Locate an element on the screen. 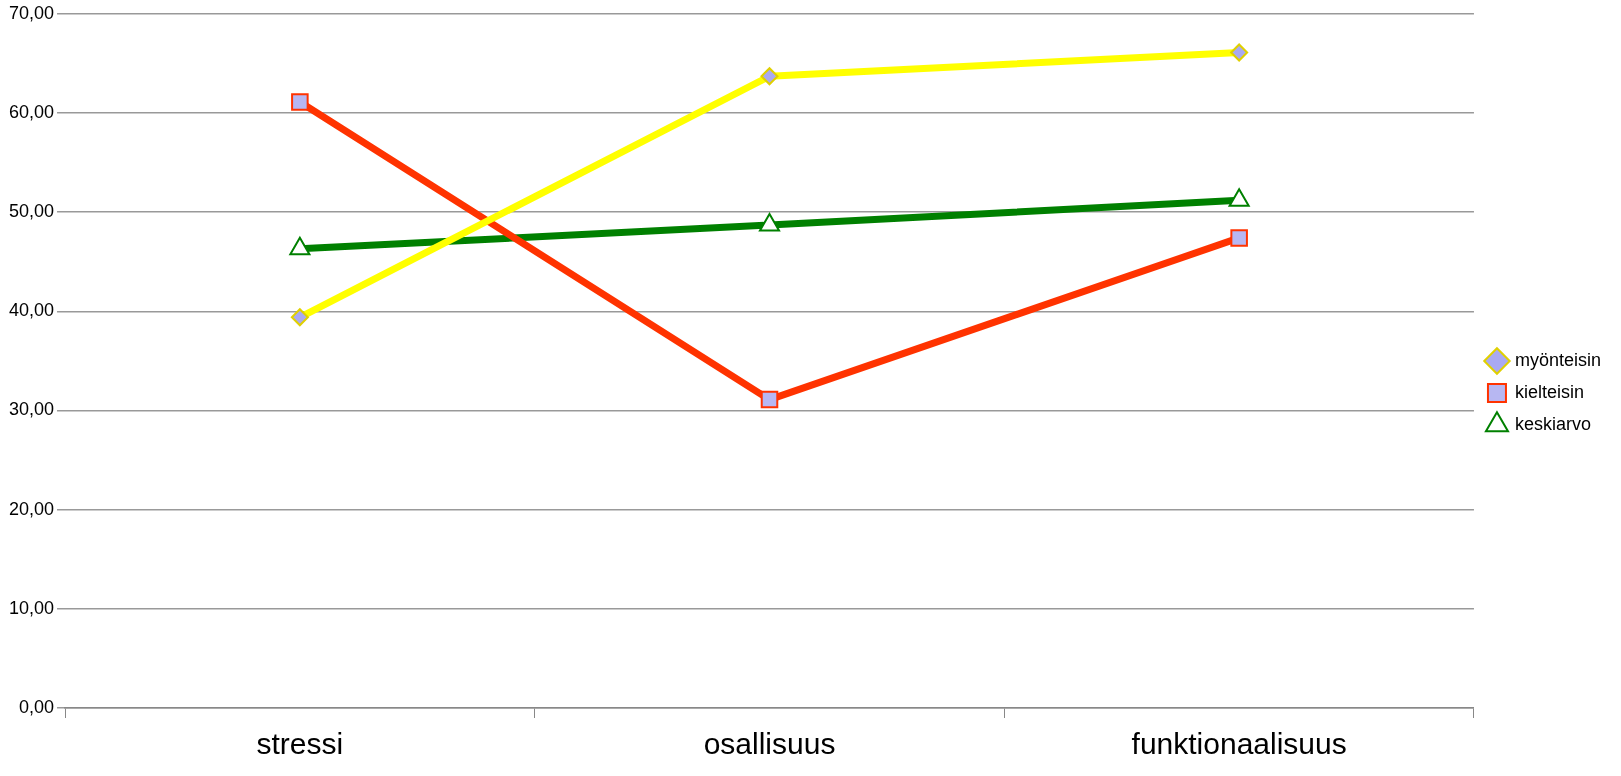  y-tick-label: 0,00 is located at coordinates (37, 706).